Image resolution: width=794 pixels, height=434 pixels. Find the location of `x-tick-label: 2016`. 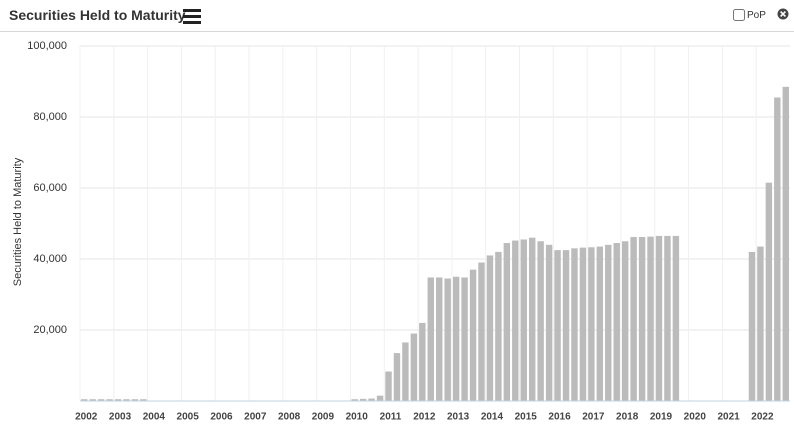

x-tick-label: 2016 is located at coordinates (559, 417).